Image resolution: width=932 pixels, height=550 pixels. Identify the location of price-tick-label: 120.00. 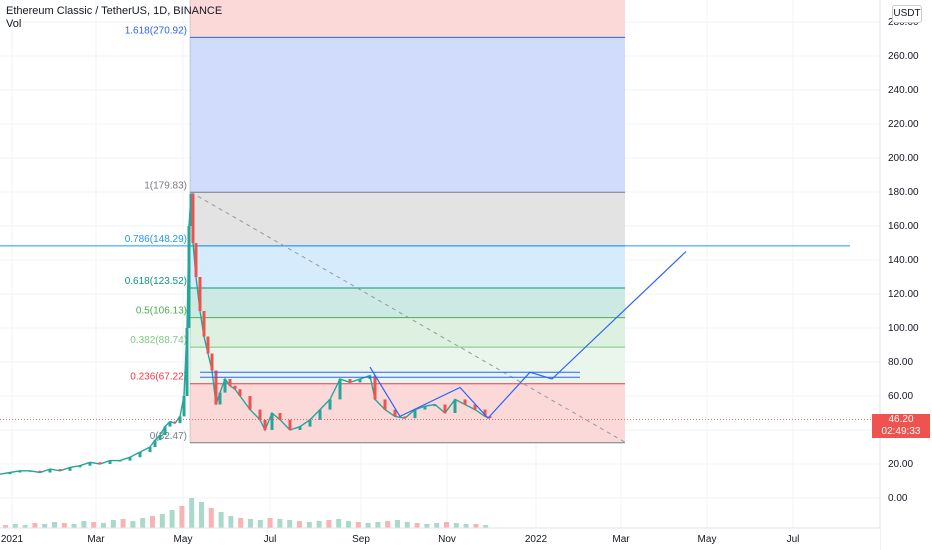
(903, 294).